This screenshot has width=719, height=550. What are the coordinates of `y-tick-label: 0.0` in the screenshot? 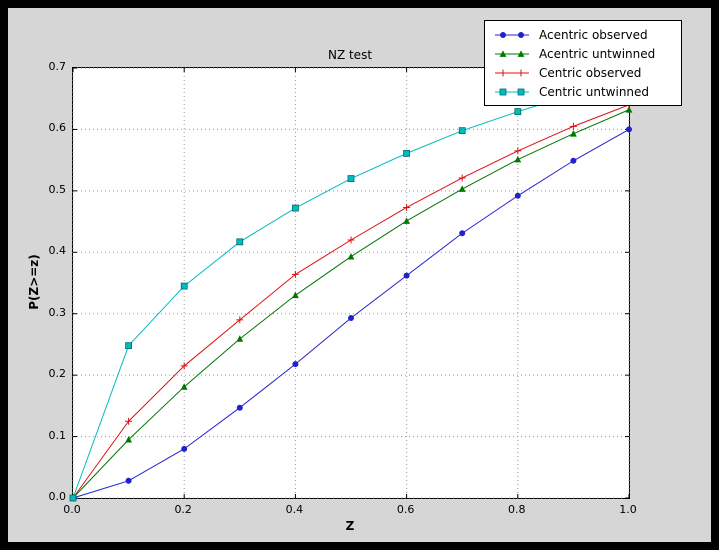 It's located at (57, 496).